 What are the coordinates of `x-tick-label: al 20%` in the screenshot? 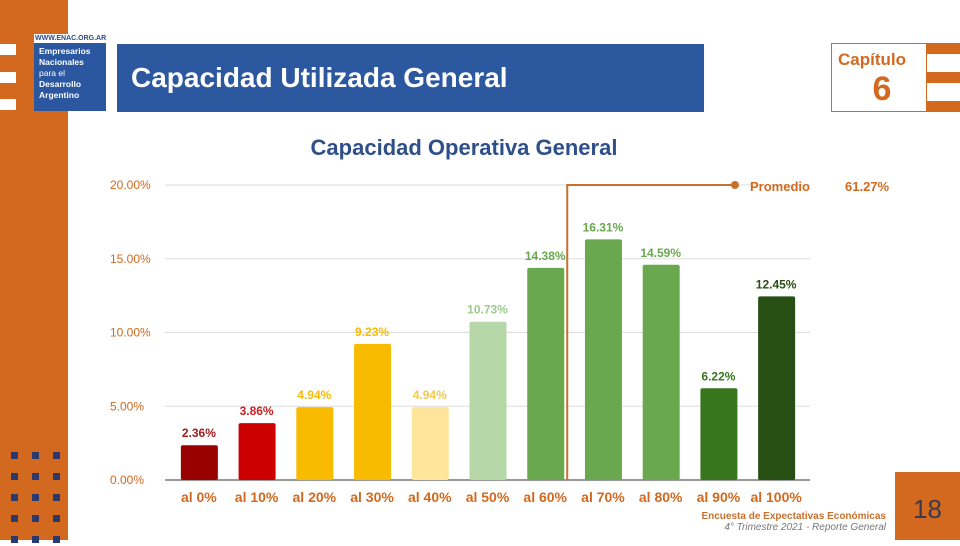 It's located at (315, 497).